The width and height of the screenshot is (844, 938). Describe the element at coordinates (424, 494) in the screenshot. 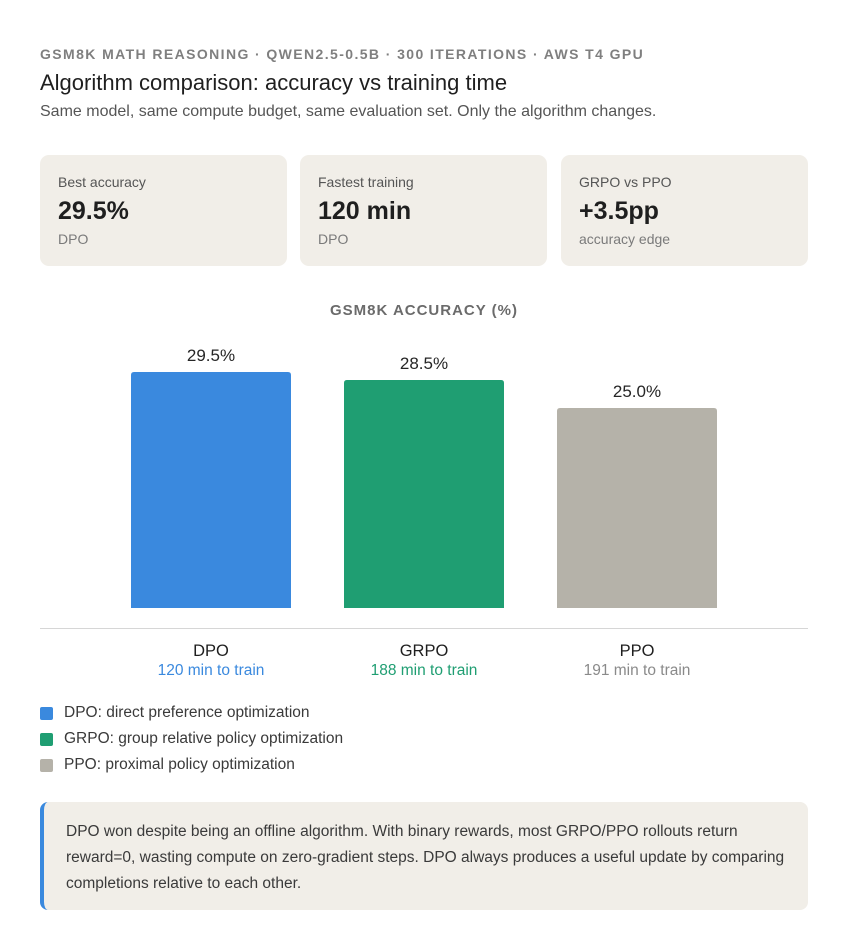

I see `bar-grpo` at that location.